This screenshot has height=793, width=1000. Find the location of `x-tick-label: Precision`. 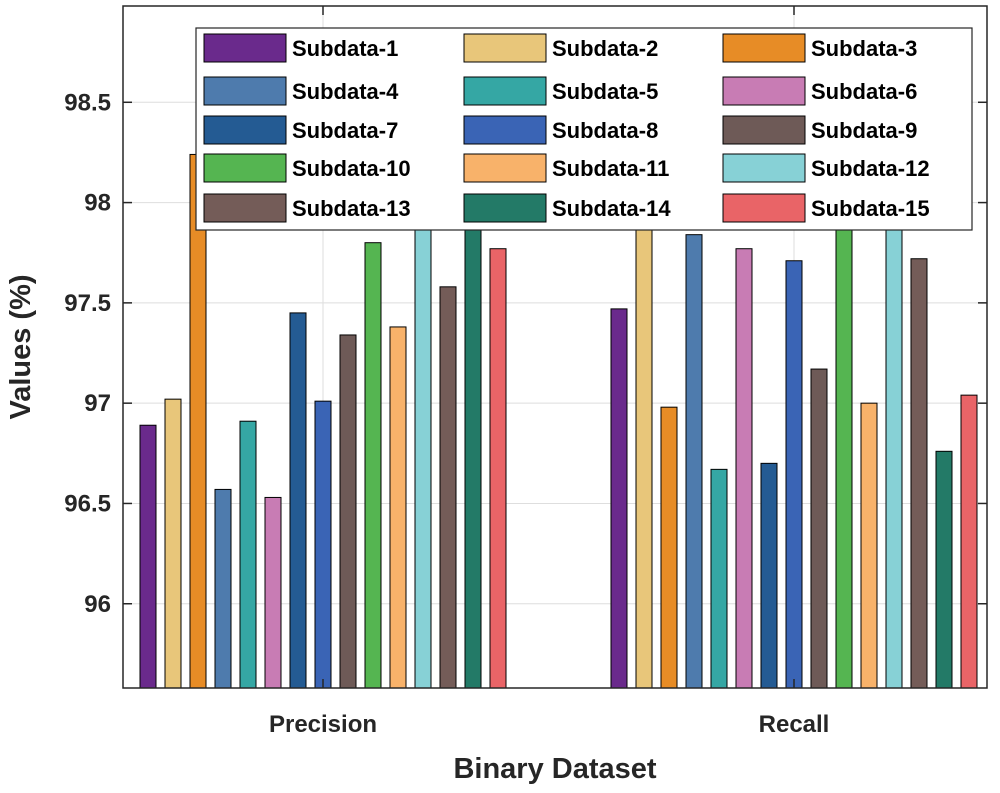

x-tick-label: Precision is located at coordinates (323, 724).